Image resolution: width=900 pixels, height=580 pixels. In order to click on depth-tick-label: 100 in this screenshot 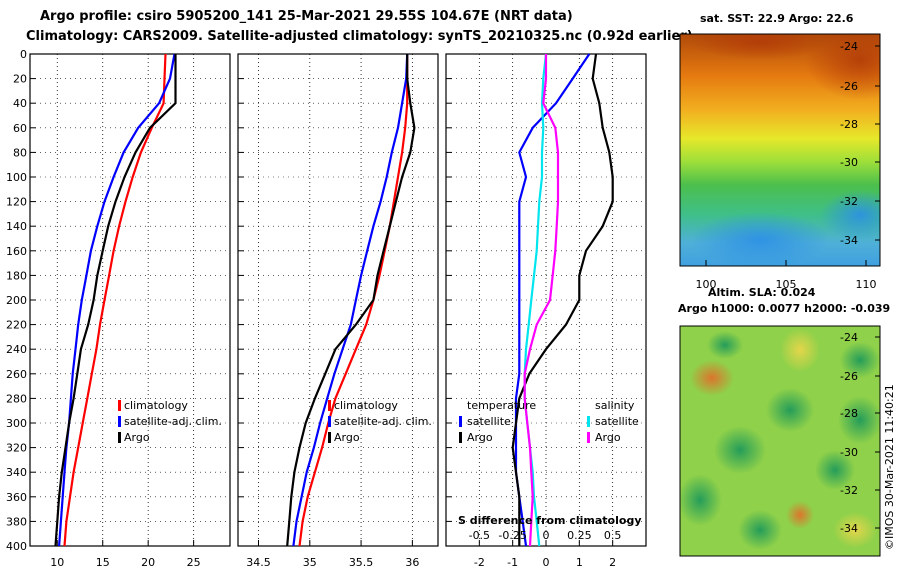, I will do `click(16, 177)`.